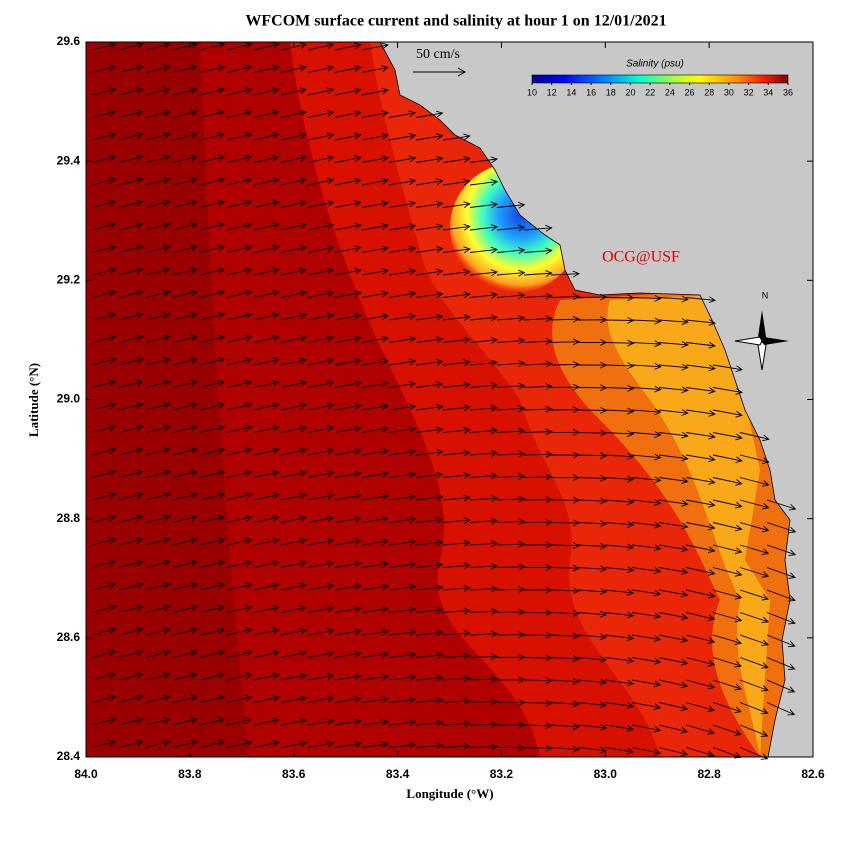 Image resolution: width=857 pixels, height=842 pixels. Describe the element at coordinates (33, 400) in the screenshot. I see `y-axis-label: Latitude (°N)` at that location.